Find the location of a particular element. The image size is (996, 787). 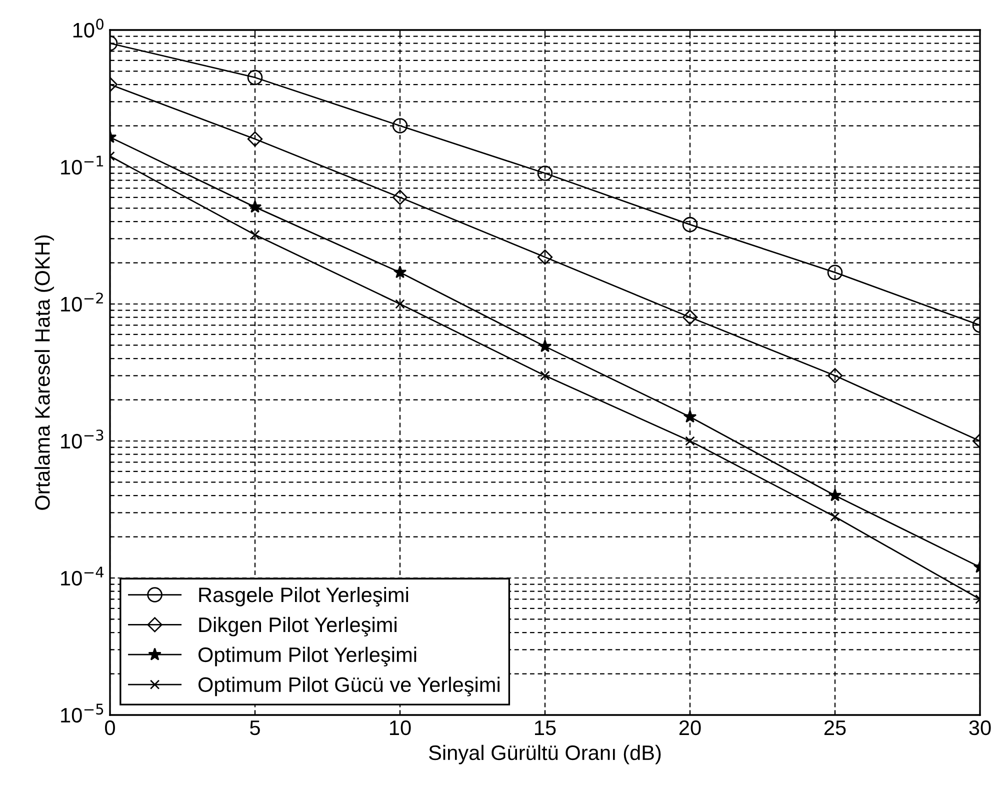

x-axis-title: Sinyal Gürültü Oranı (dB) is located at coordinates (545, 754).